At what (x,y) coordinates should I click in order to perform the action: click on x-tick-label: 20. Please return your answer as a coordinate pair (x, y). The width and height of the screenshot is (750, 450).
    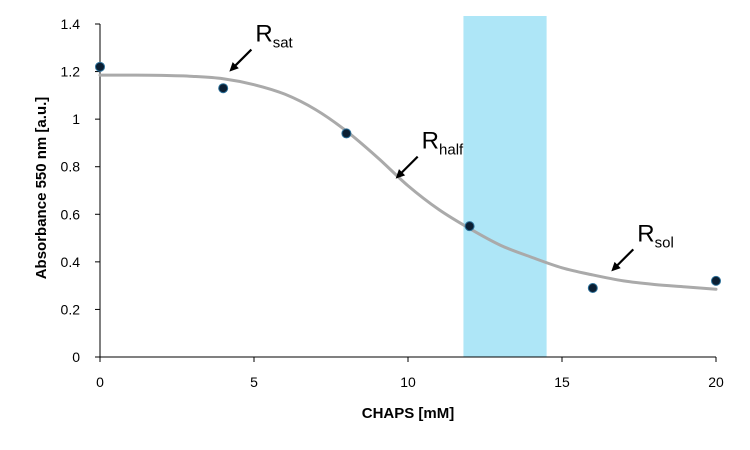
    Looking at the image, I should click on (716, 382).